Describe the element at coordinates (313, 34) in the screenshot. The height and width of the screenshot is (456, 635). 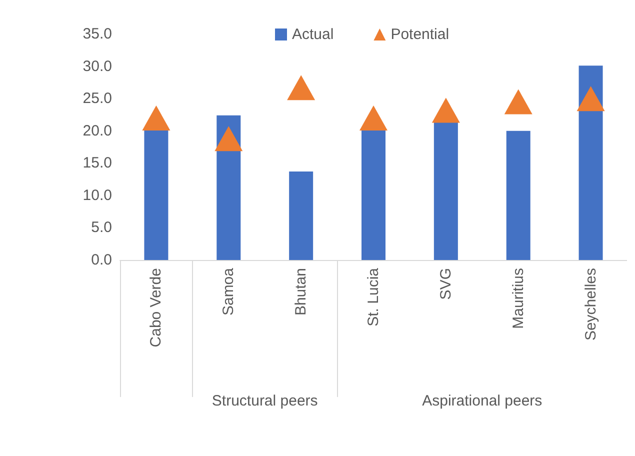
I see `legend-label: Actual` at that location.